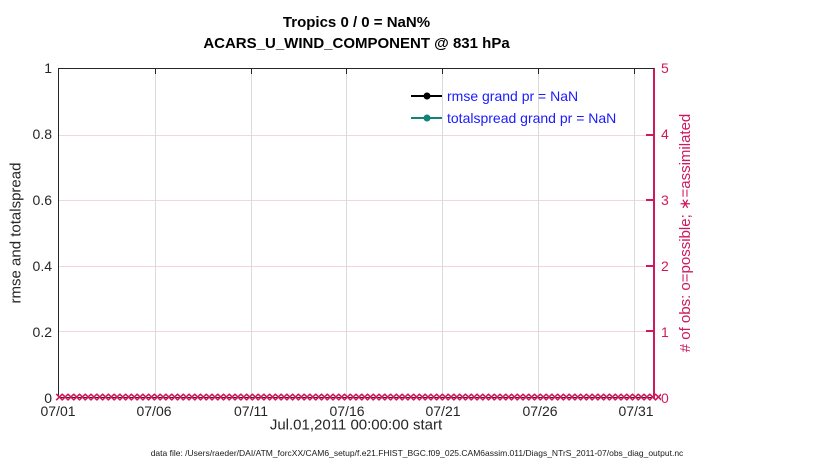  I want to click on legend-item-totalspread: totalspread grand pr = NaN, so click(513, 118).